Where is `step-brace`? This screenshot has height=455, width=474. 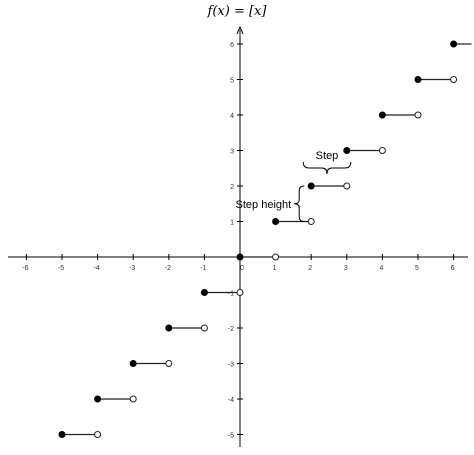 step-brace is located at coordinates (327, 168).